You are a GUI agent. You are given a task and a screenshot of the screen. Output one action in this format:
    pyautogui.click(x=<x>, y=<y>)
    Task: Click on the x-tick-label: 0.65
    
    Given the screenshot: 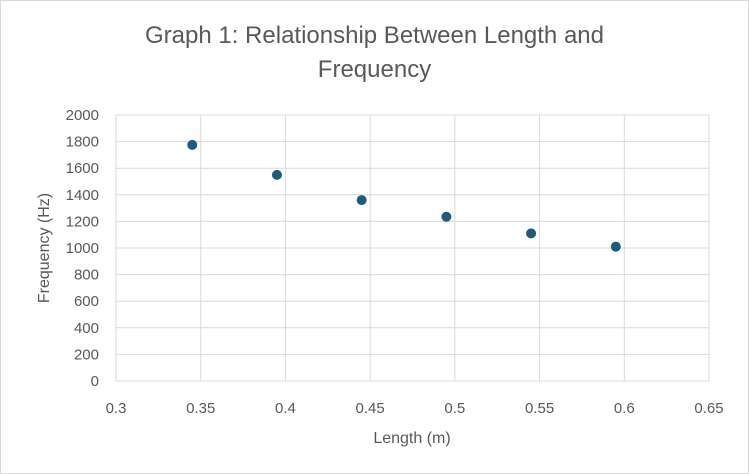 What is the action you would take?
    pyautogui.click(x=708, y=408)
    